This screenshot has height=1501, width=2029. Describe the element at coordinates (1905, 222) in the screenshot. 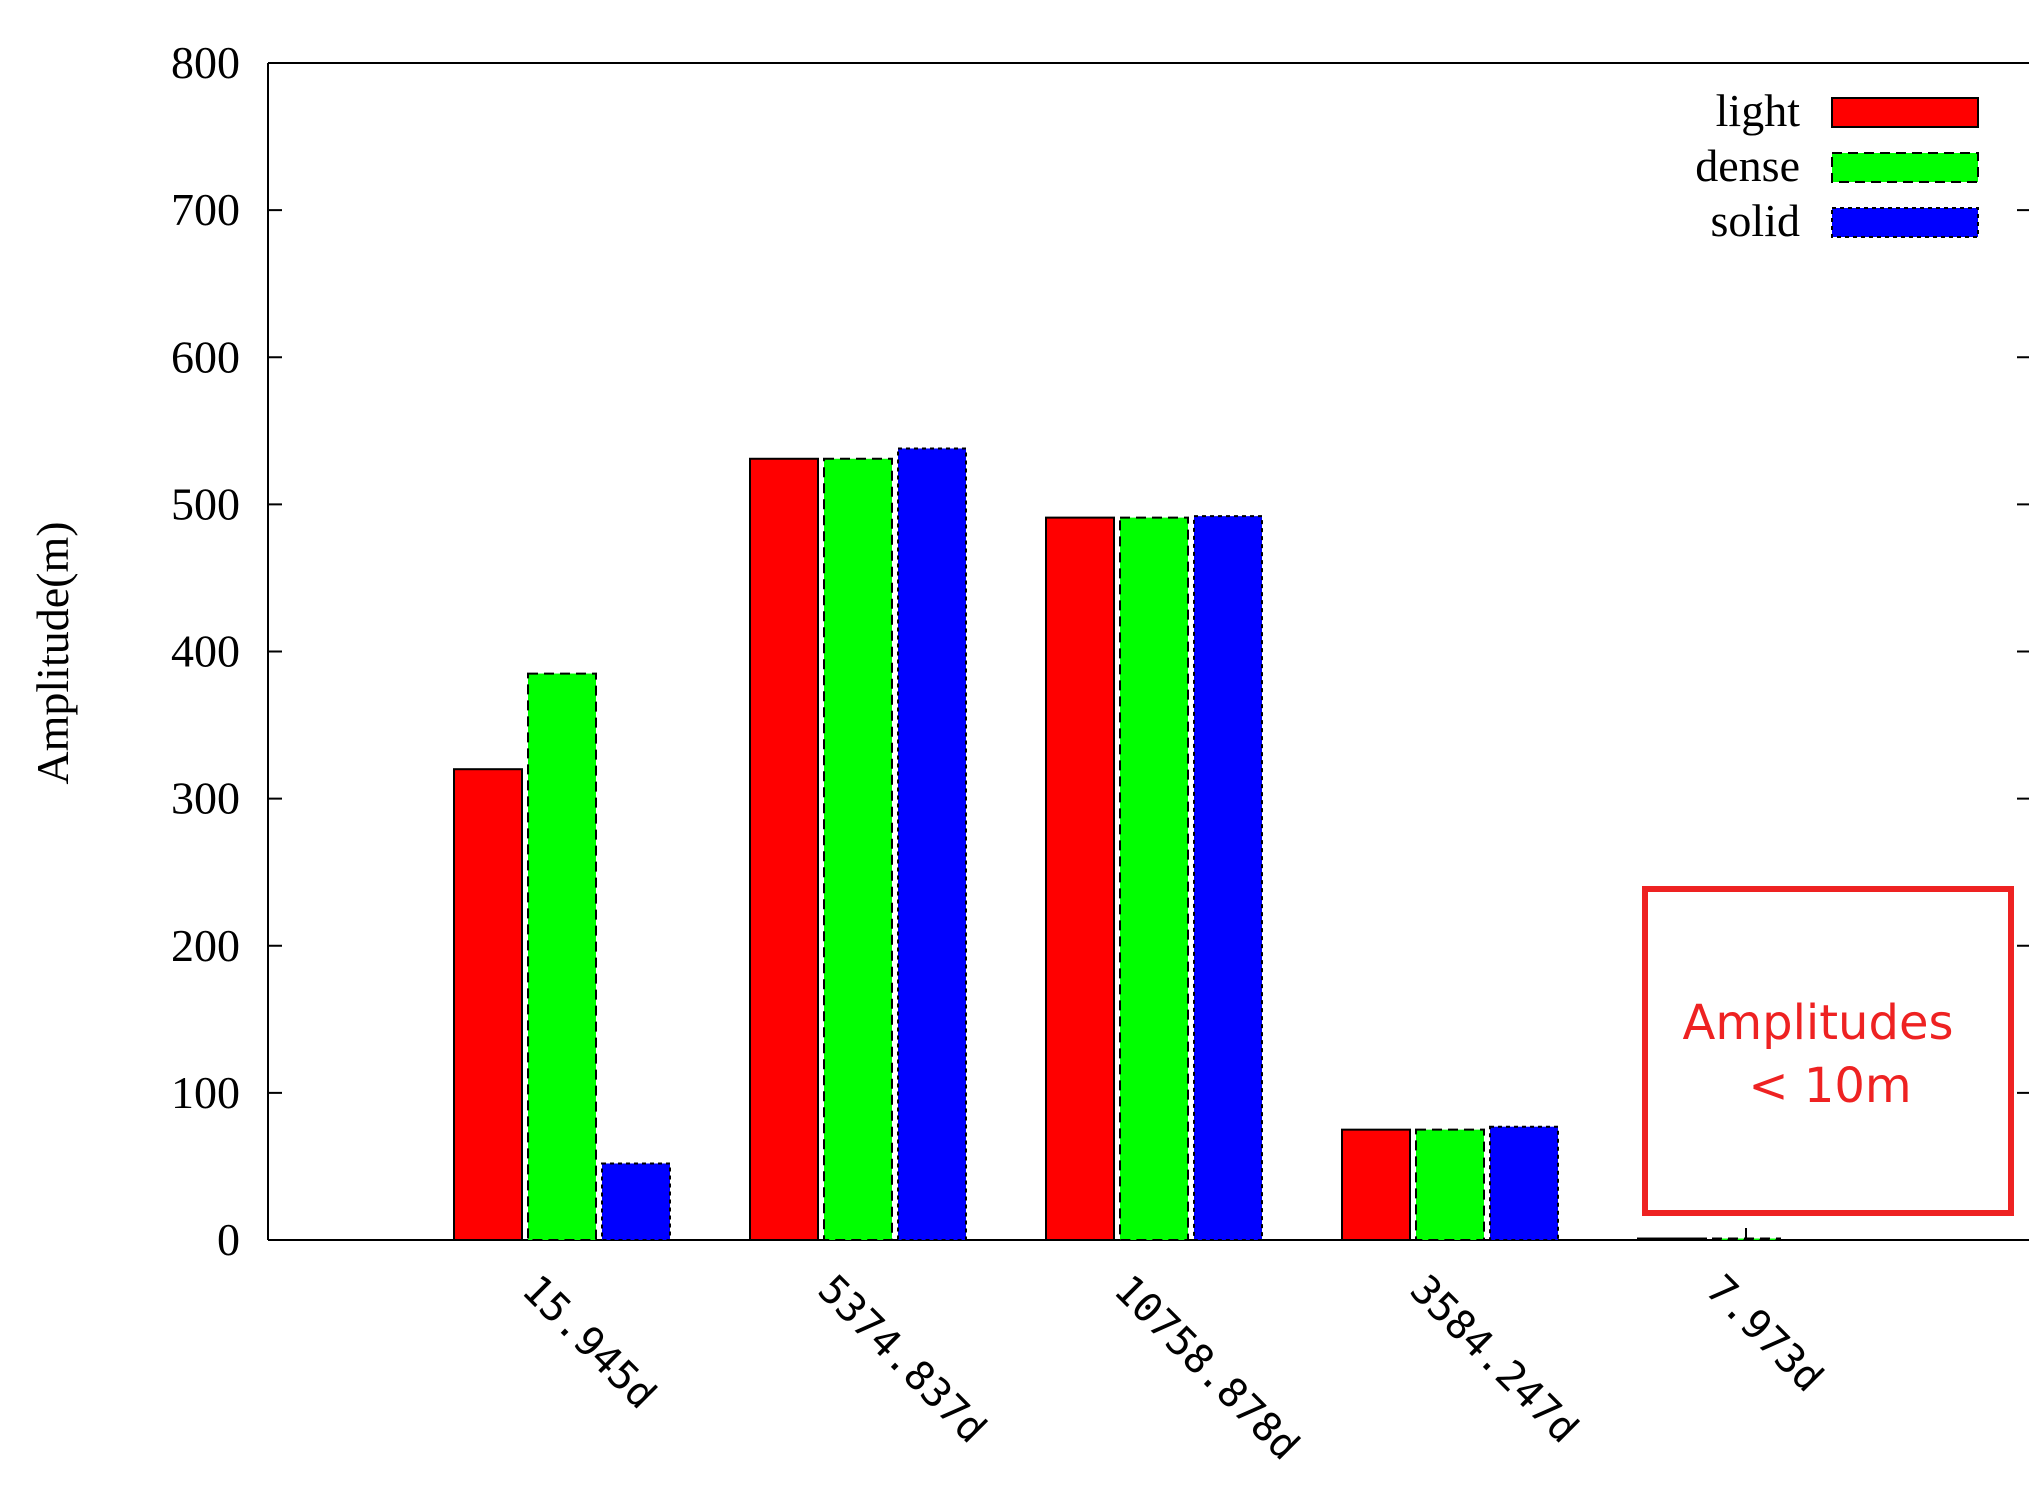

I see `legend-swatch-solid` at that location.